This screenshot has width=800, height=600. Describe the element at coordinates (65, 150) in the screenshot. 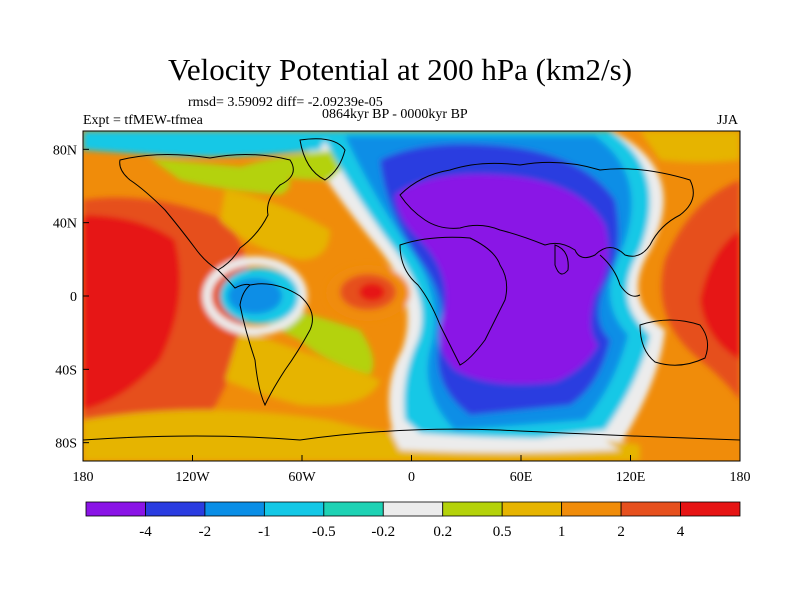

I see `lat-tick-label: 80N` at that location.